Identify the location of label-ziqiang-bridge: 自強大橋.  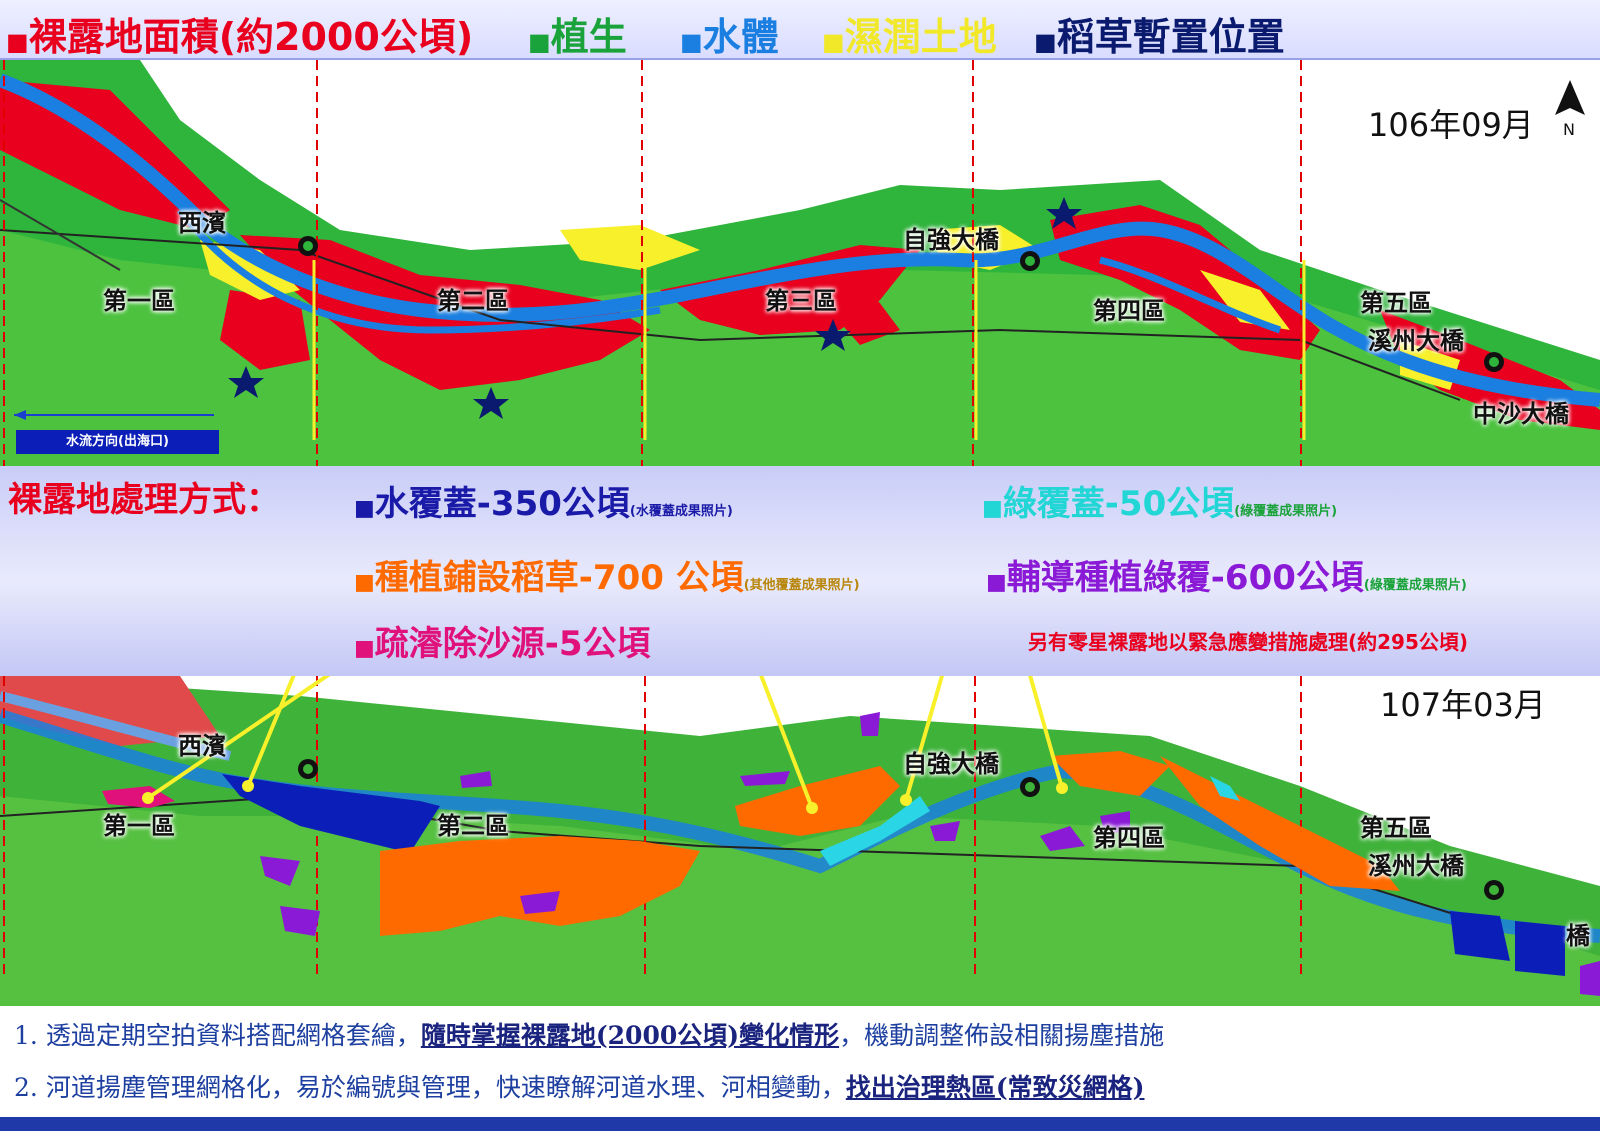
(951, 240).